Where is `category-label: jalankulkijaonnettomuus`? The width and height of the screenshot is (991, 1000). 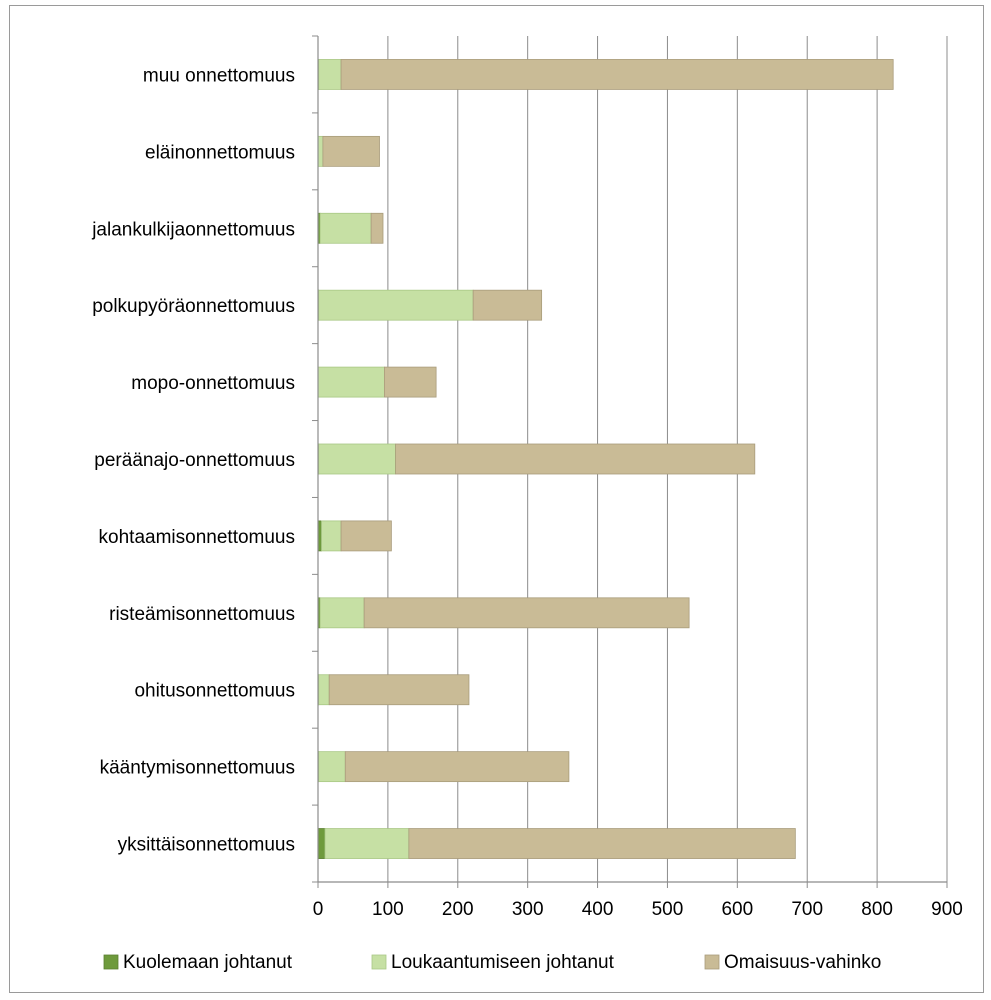
category-label: jalankulkijaonnettomuus is located at coordinates (193, 229).